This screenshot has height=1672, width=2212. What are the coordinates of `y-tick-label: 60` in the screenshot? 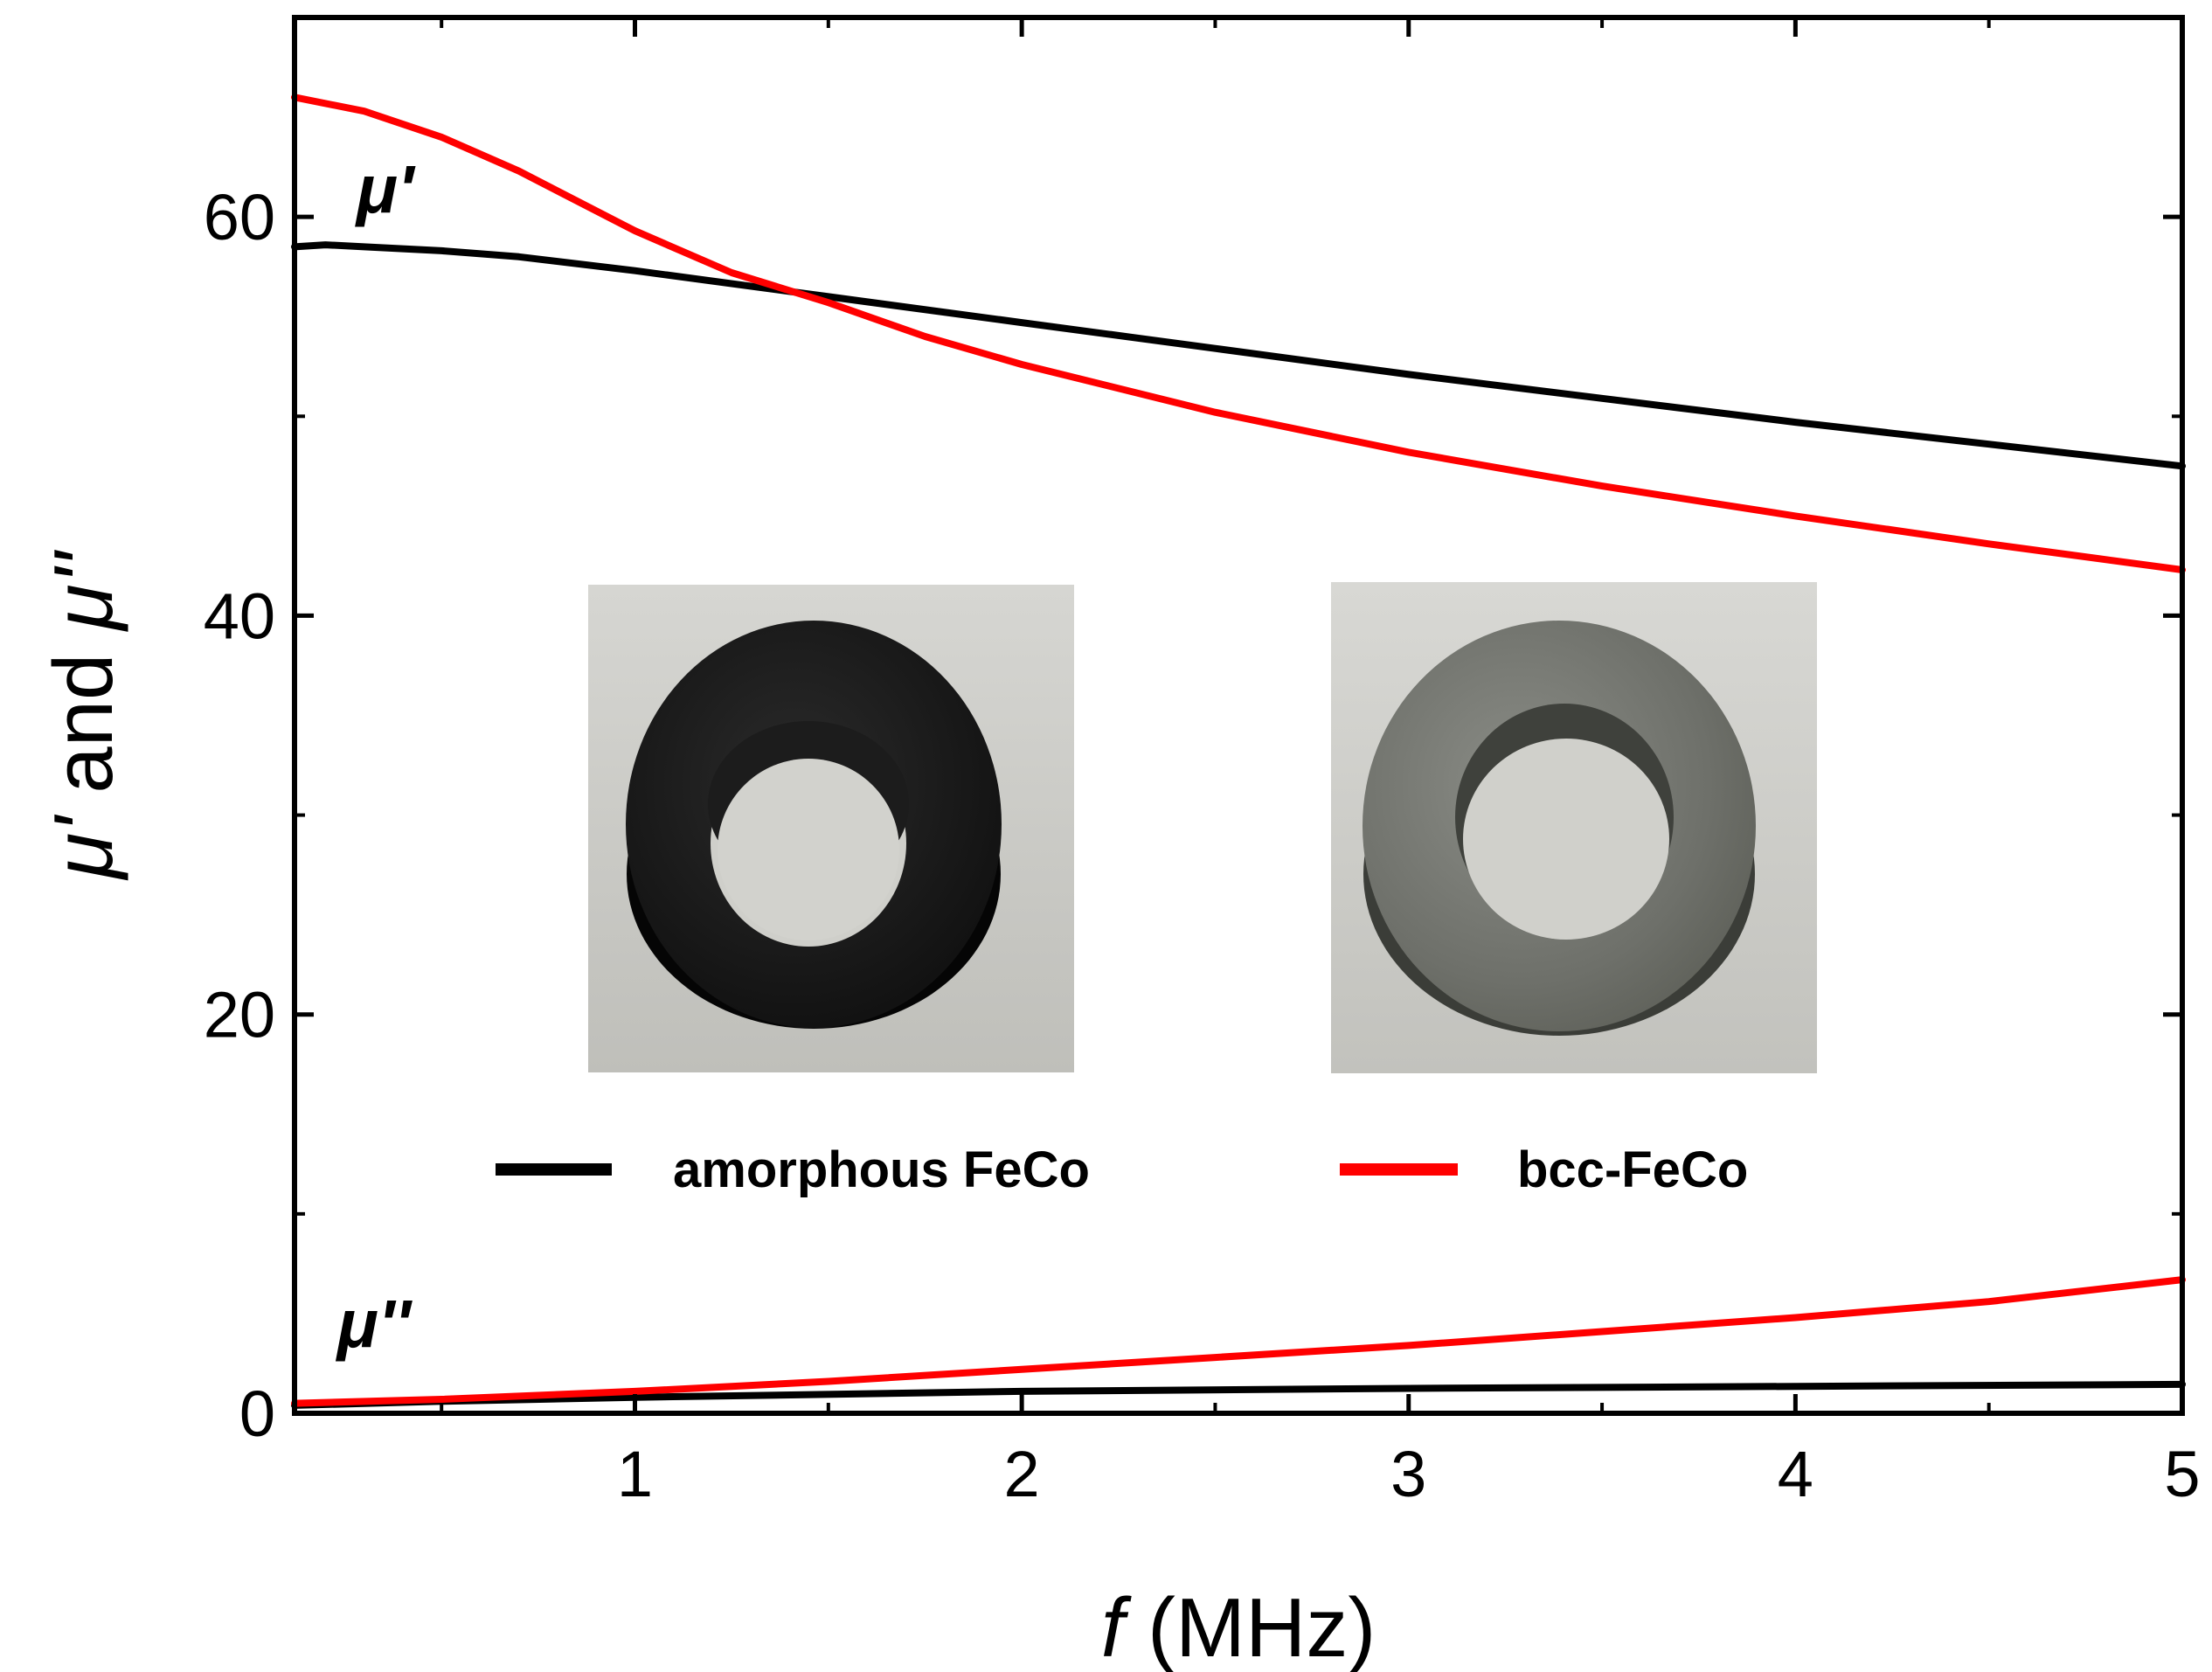 It's located at (239, 217).